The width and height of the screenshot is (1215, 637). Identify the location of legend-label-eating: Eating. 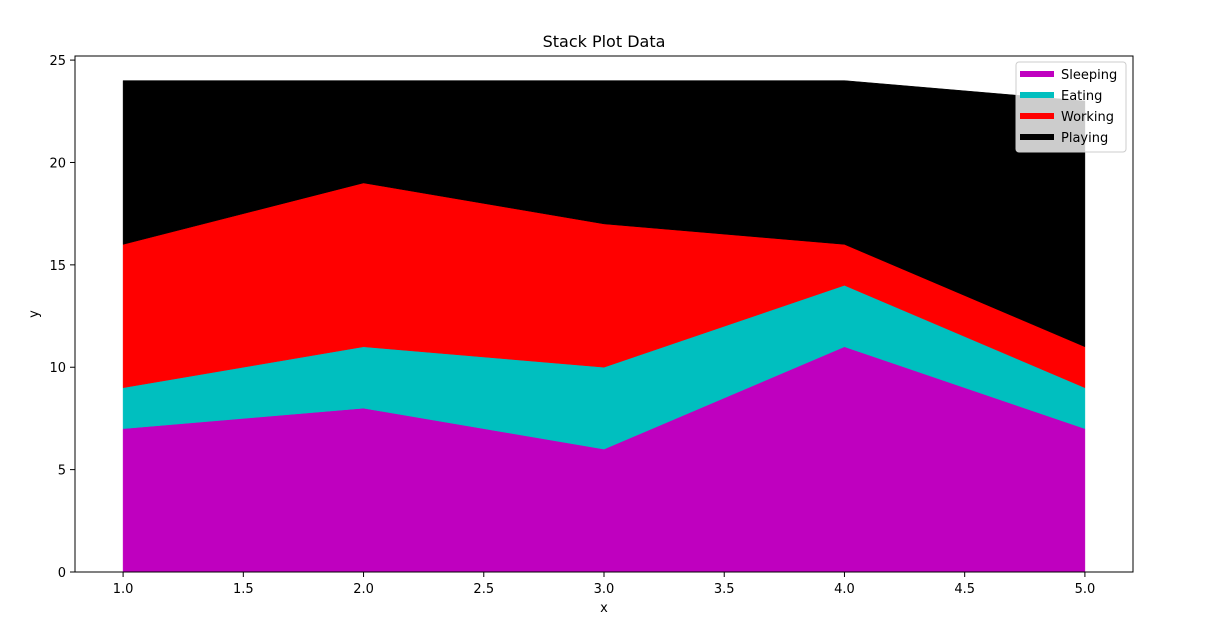
(1081, 96).